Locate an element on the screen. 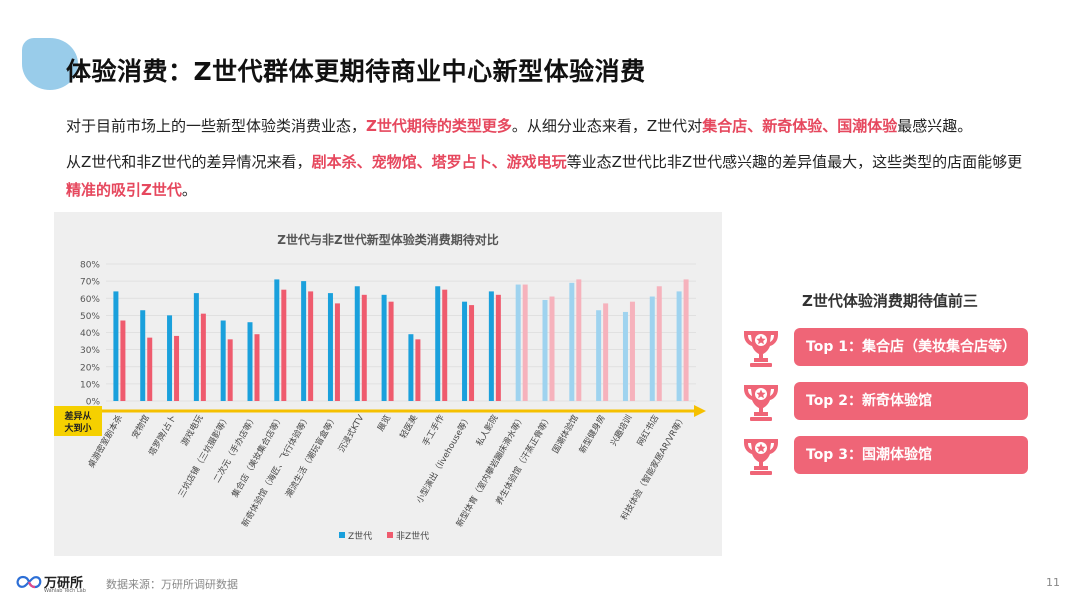 Image resolution: width=1080 pixels, height=608 pixels. y-tick-label: 30% is located at coordinates (90, 351).